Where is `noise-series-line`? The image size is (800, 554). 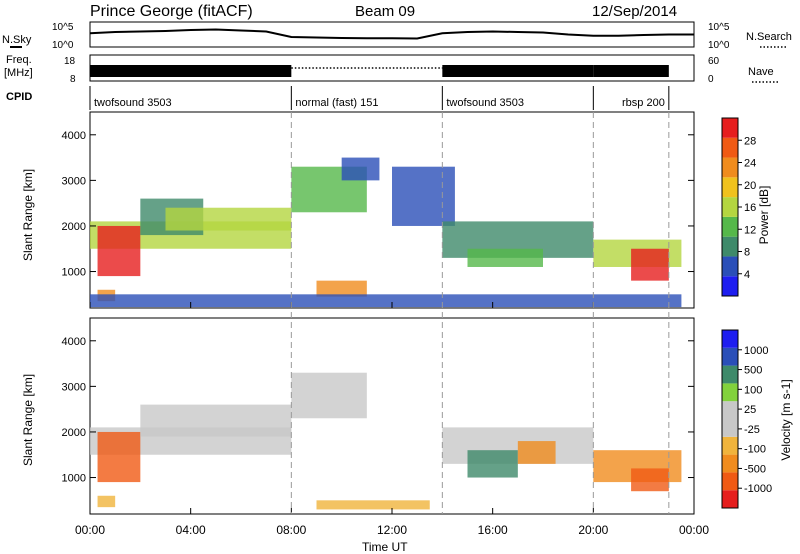
noise-series-line is located at coordinates (391, 34).